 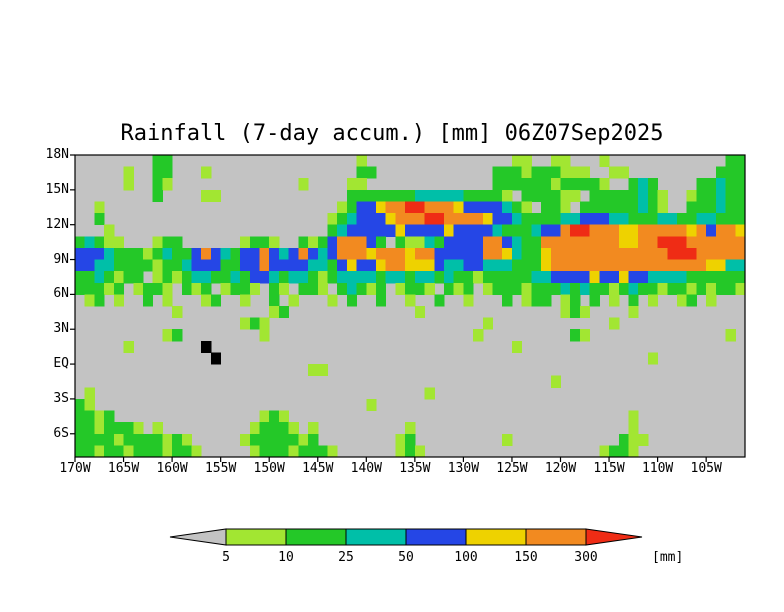 What do you see at coordinates (61, 259) in the screenshot?
I see `y-tick-label: 9N` at bounding box center [61, 259].